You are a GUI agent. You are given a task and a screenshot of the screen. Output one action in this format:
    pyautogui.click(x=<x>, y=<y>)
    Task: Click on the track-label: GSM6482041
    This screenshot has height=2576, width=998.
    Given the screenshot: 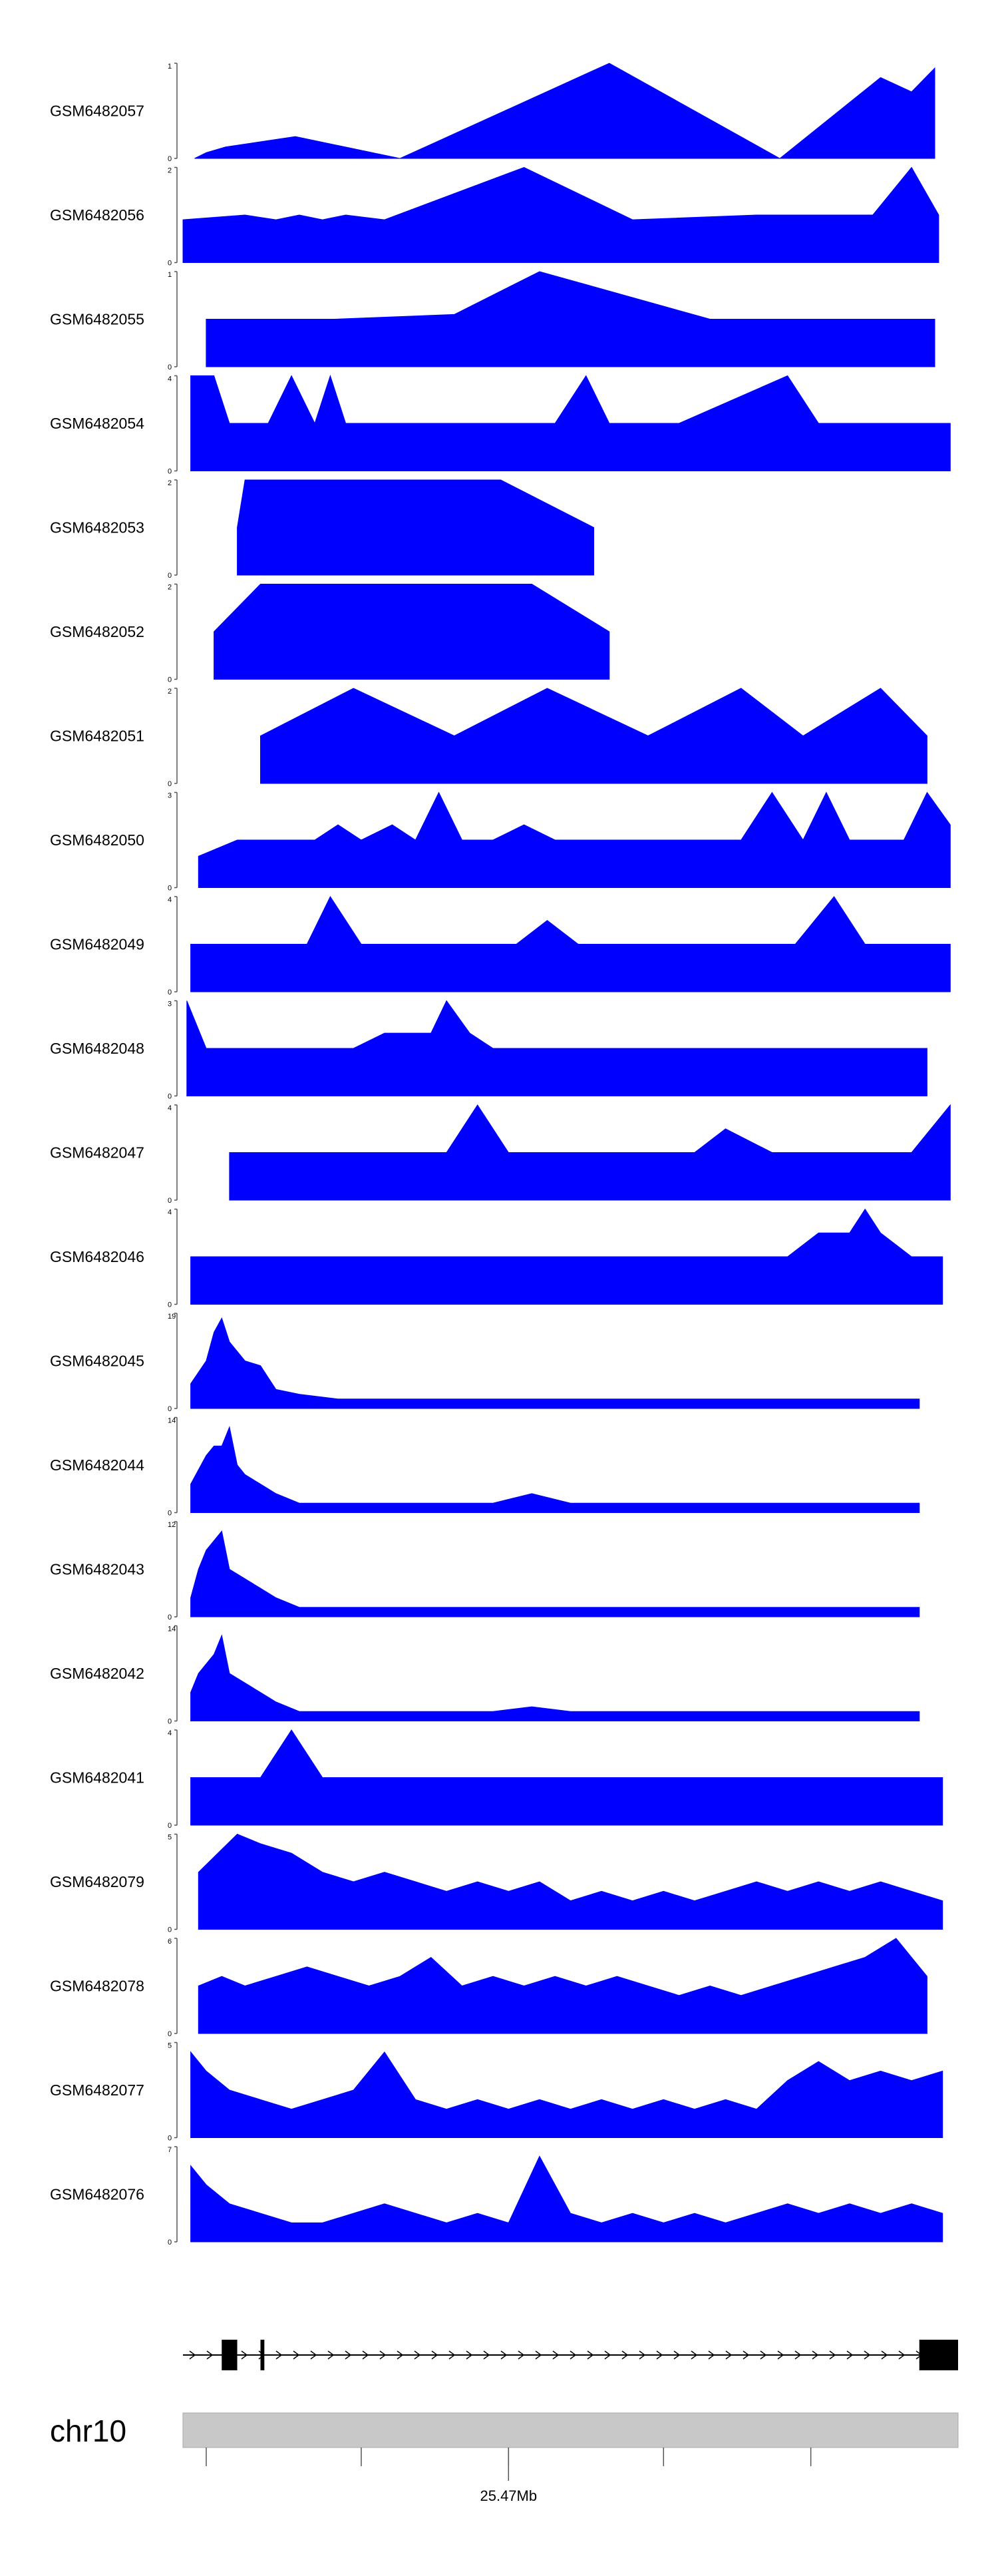 What is the action you would take?
    pyautogui.click(x=97, y=1778)
    